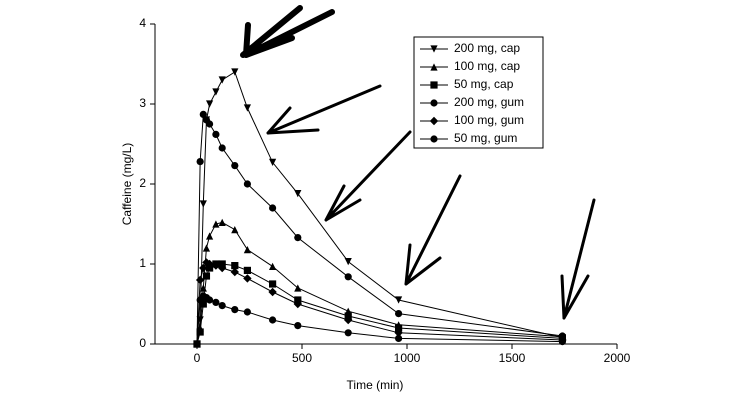 The width and height of the screenshot is (750, 400). Describe the element at coordinates (142, 103) in the screenshot. I see `y-tick-label: 3` at that location.